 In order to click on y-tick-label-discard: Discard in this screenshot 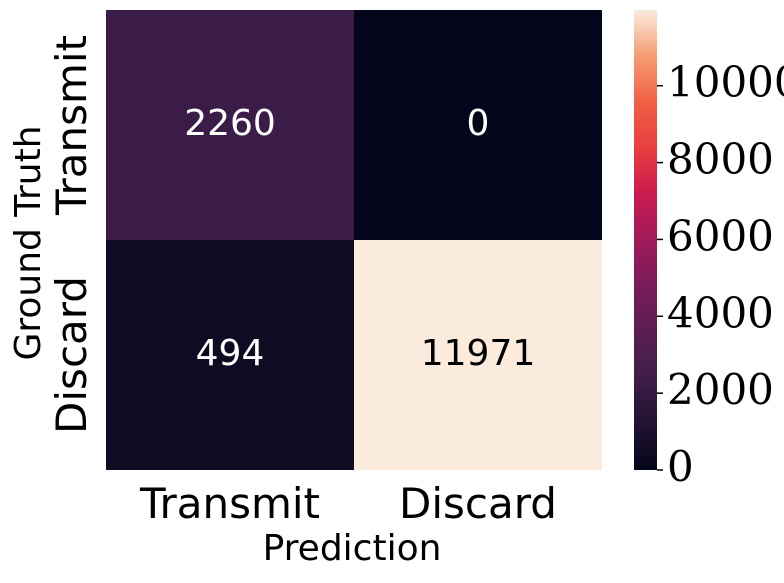, I will do `click(71, 355)`.